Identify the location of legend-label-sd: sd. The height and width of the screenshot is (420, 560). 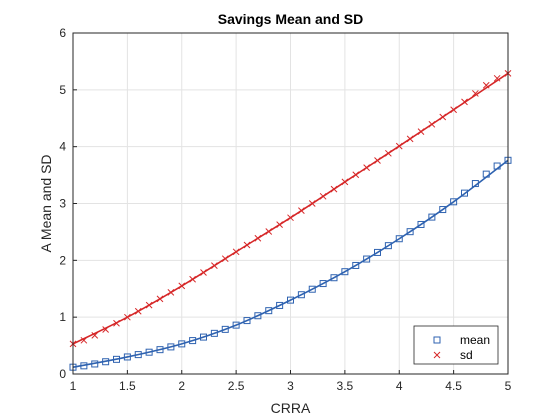
(466, 355).